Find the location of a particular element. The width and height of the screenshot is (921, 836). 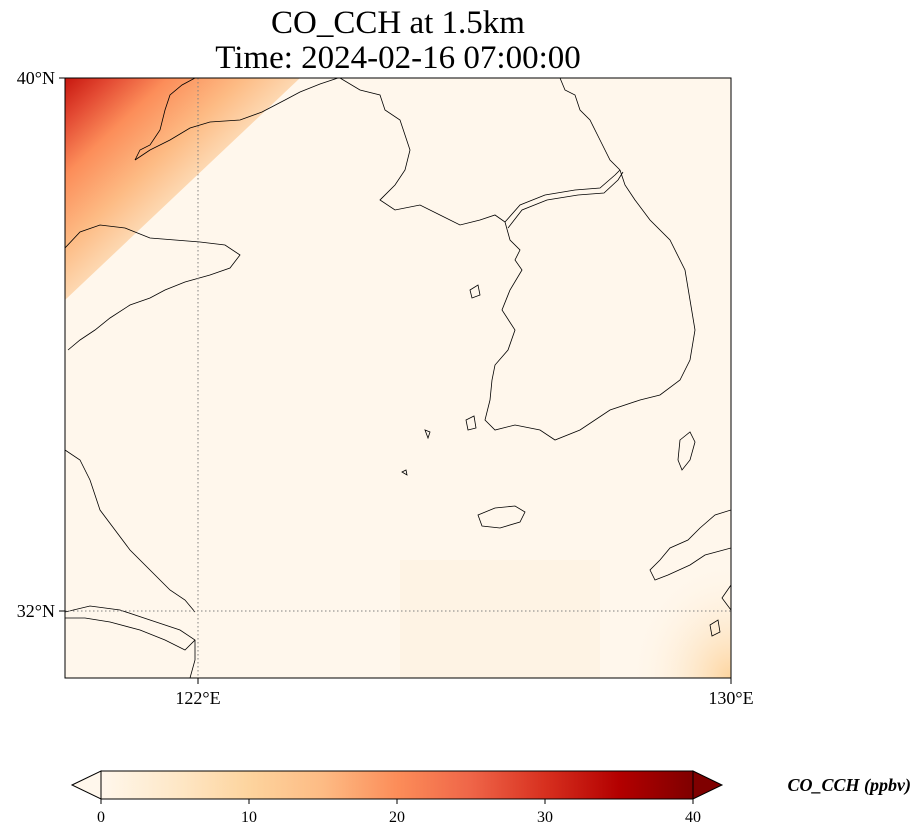

colorbar: 0 10 20 30 40 CO_CCH (ppbv) is located at coordinates (491, 798).